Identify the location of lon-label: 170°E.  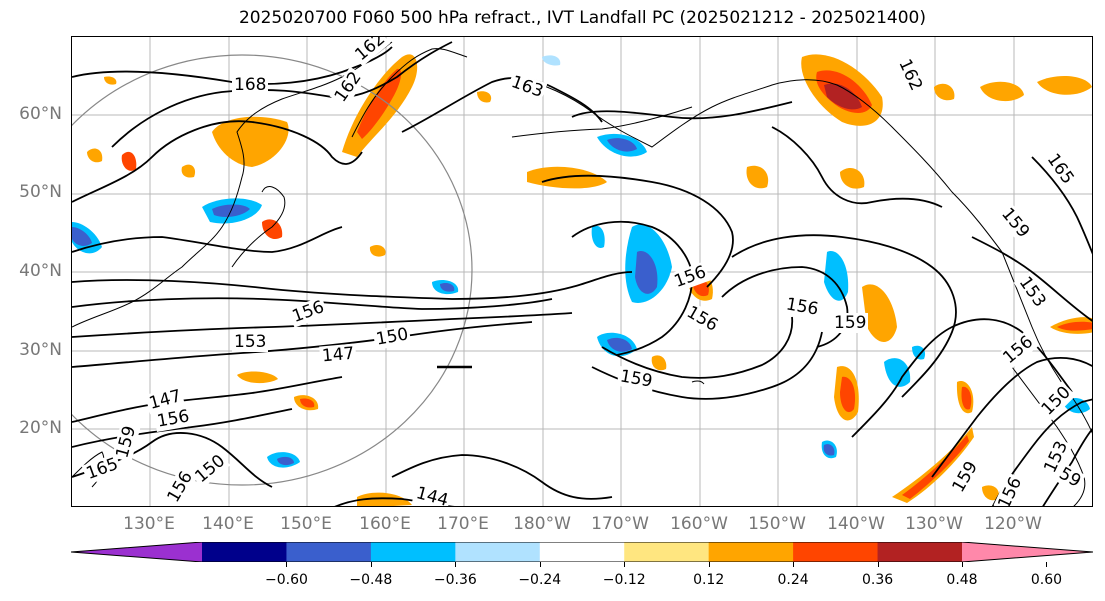
(463, 524).